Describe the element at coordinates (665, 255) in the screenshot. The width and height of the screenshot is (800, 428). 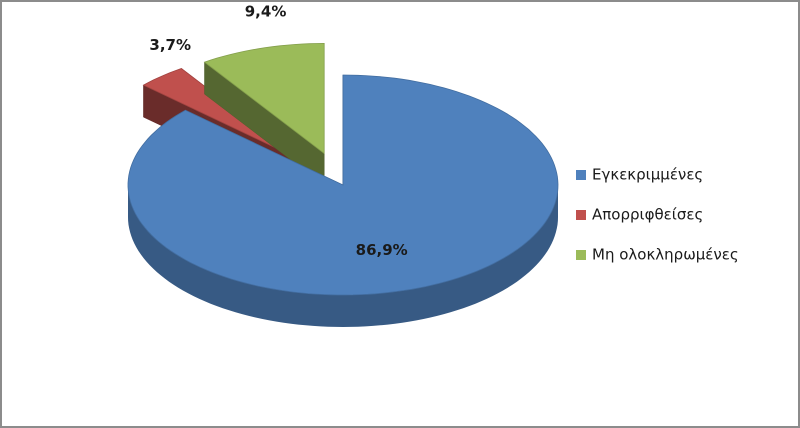
I see `legend-label: Μη ολοκληρωμένες` at that location.